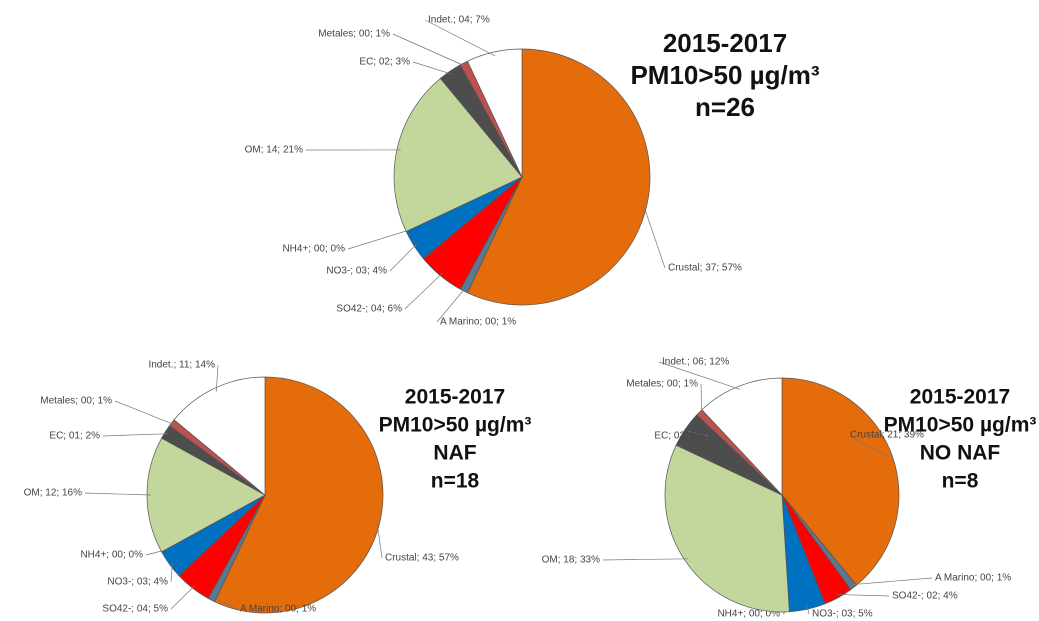  What do you see at coordinates (842, 614) in the screenshot?
I see `data-label: NO3-; 03; 5%` at bounding box center [842, 614].